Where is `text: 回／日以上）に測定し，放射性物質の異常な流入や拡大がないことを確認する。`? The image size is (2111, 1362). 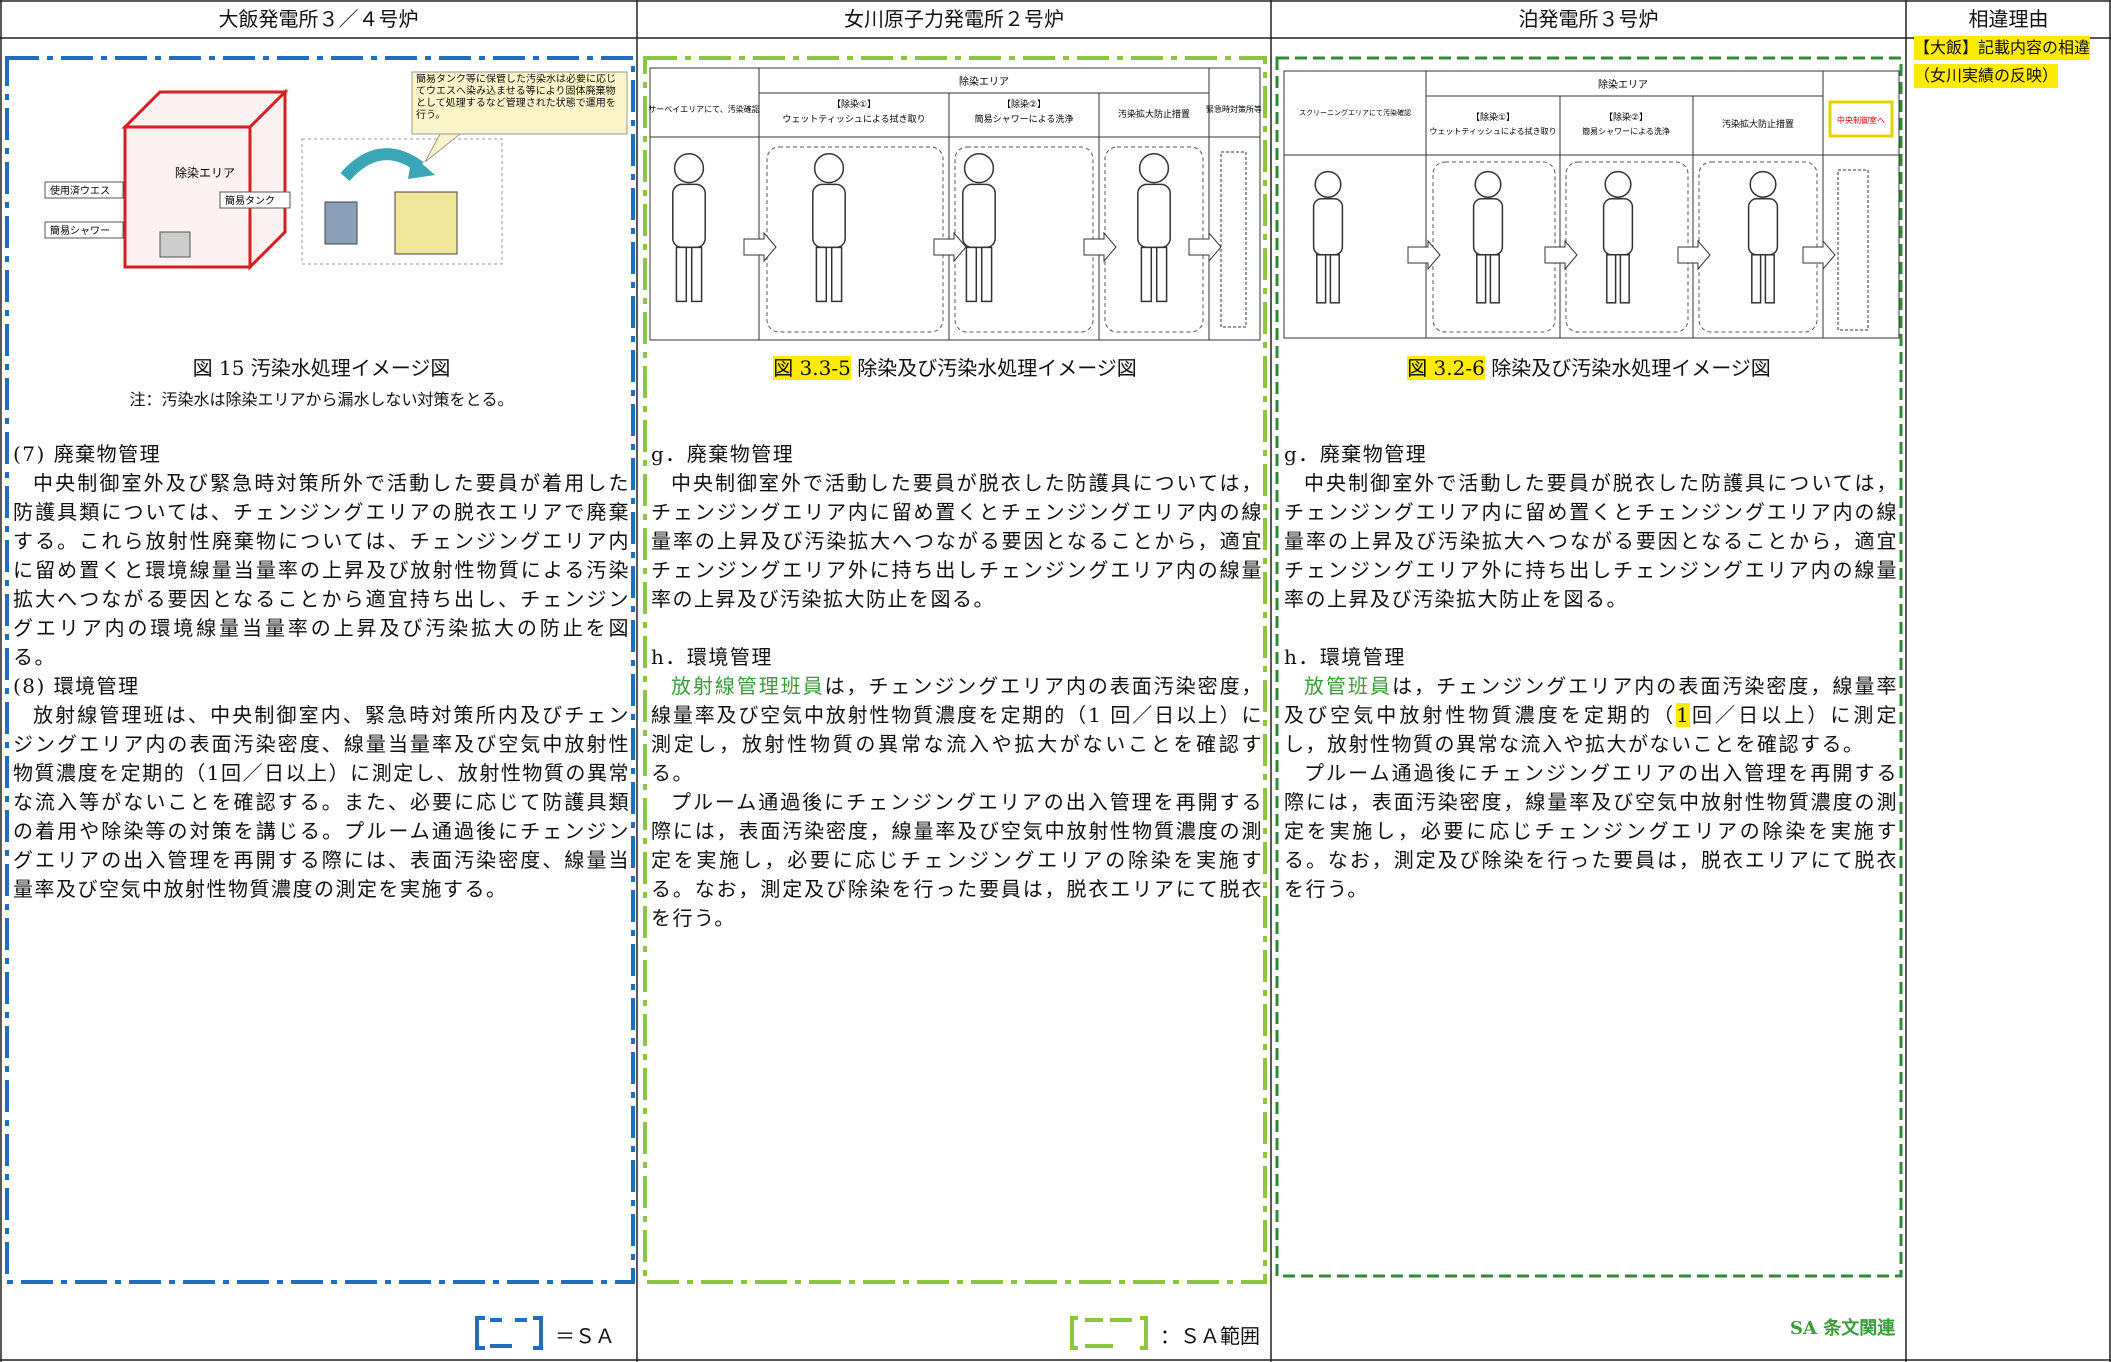
text: 回／日以上）に測定し，放射性物質の異常な流入や拡大がないことを確認する。 is located at coordinates (1591, 729).